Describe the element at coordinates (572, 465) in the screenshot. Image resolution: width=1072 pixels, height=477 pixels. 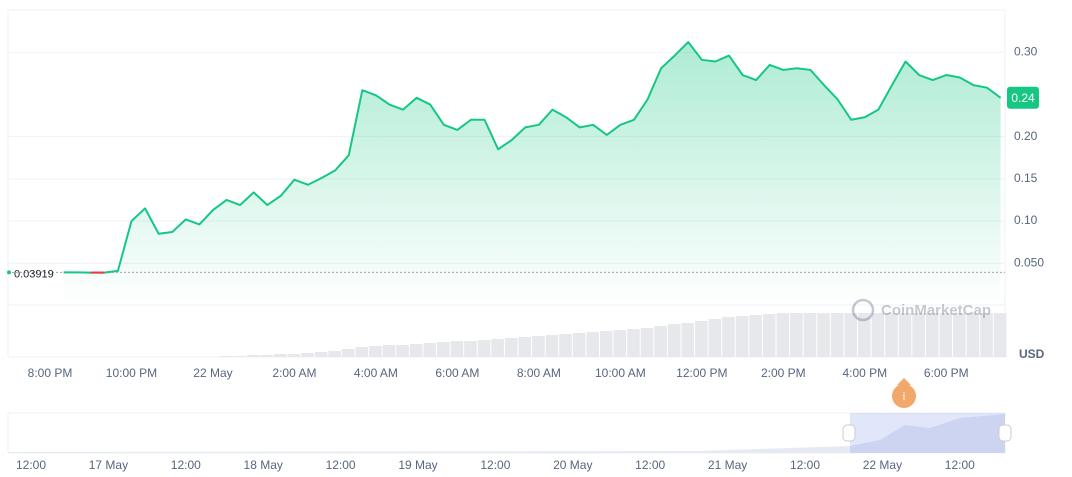
I see `navigator-label: 20 May` at that location.